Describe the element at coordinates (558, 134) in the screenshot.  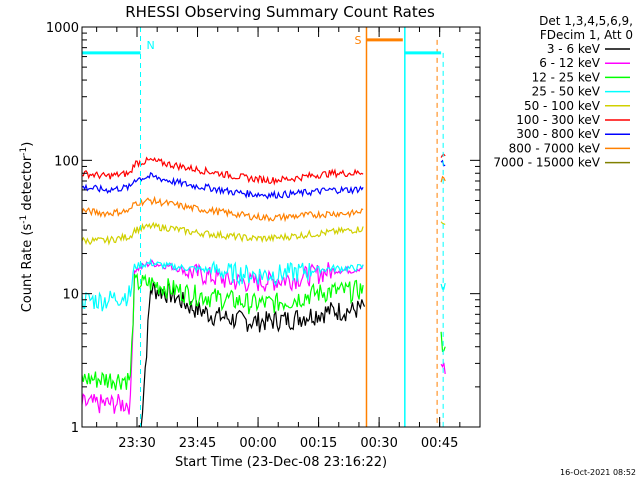
I see `legend-entry-label: 300 - 800 keV` at that location.